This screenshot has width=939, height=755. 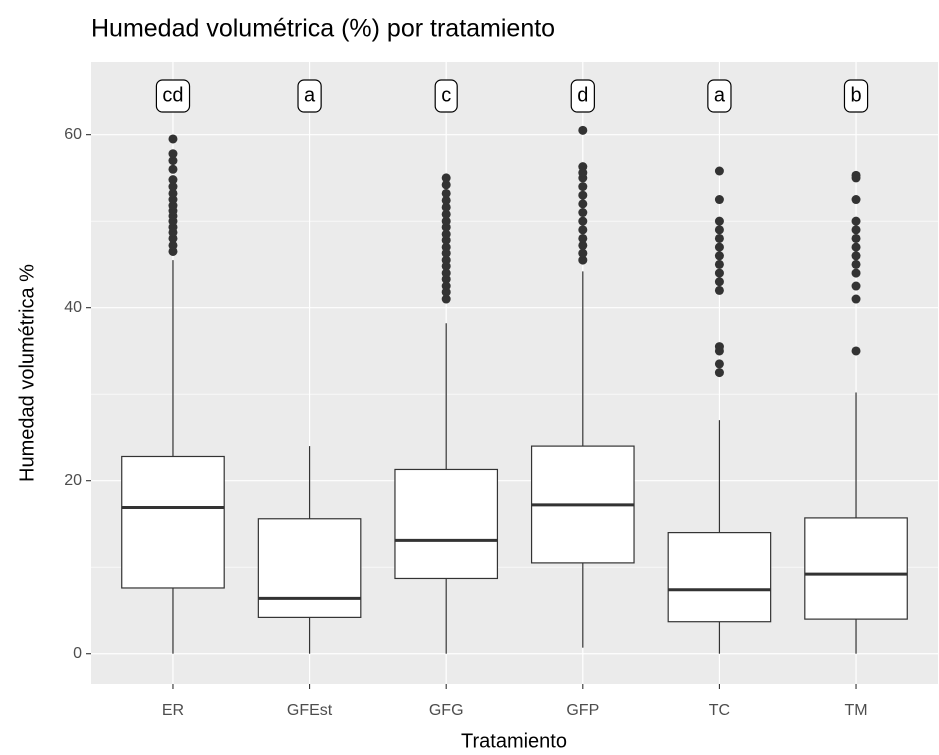 What do you see at coordinates (582, 710) in the screenshot?
I see `x-tick-label: GFP` at bounding box center [582, 710].